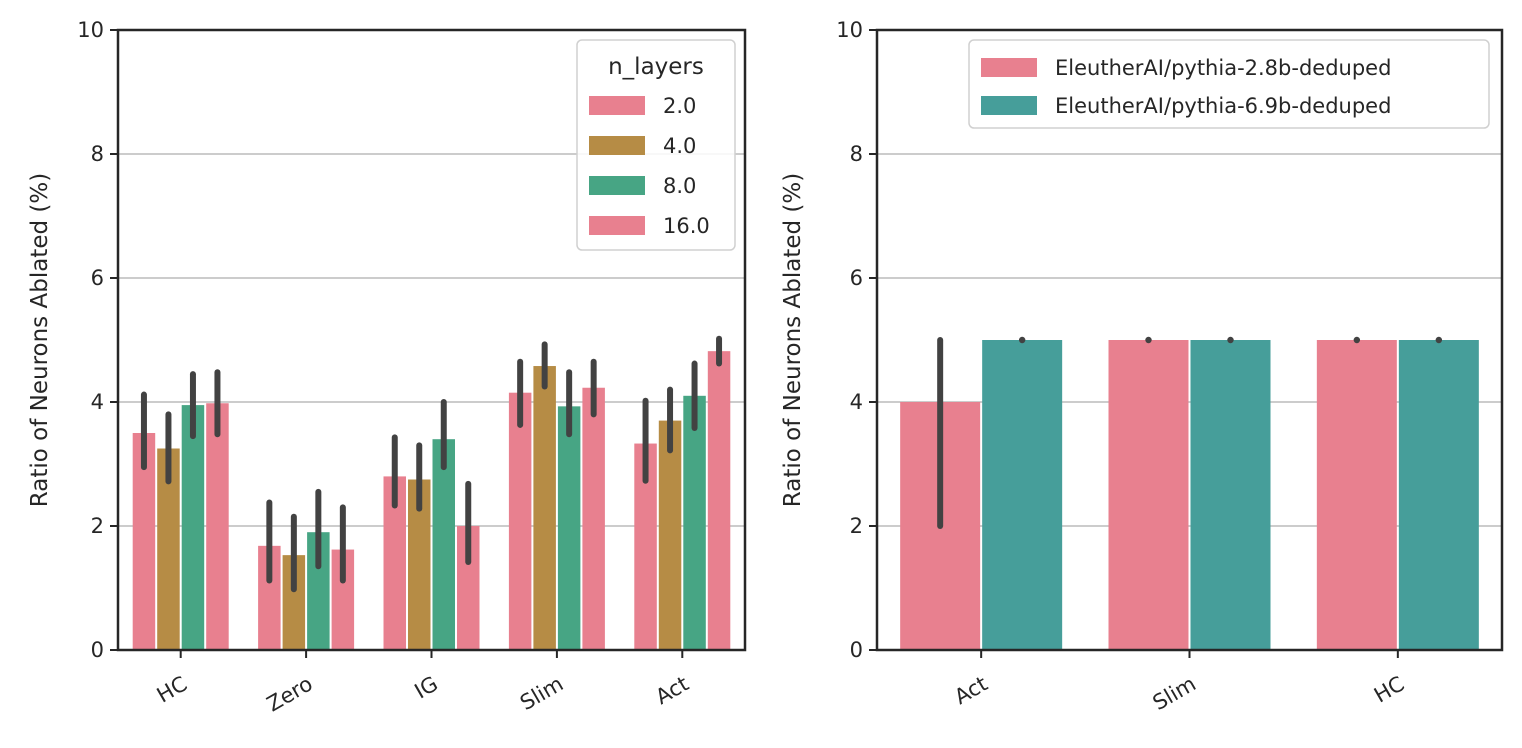 The width and height of the screenshot is (1522, 748). What do you see at coordinates (290, 694) in the screenshot?
I see `x-tick-label-zero: Zero` at bounding box center [290, 694].